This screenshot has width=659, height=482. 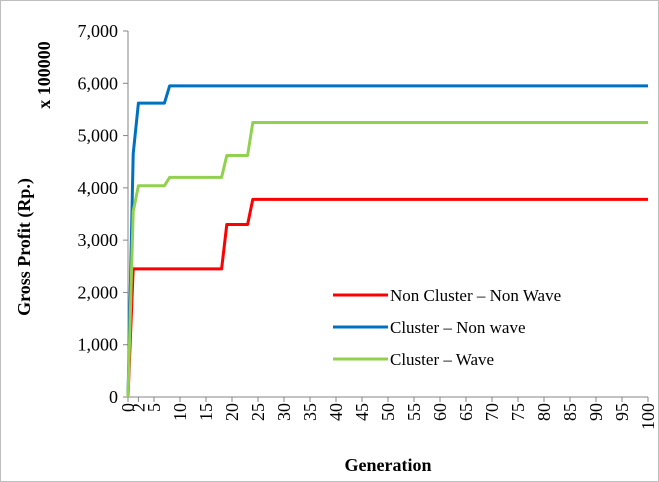 What do you see at coordinates (44, 75) in the screenshot?
I see `y-axis-multiplier: x 100000` at bounding box center [44, 75].